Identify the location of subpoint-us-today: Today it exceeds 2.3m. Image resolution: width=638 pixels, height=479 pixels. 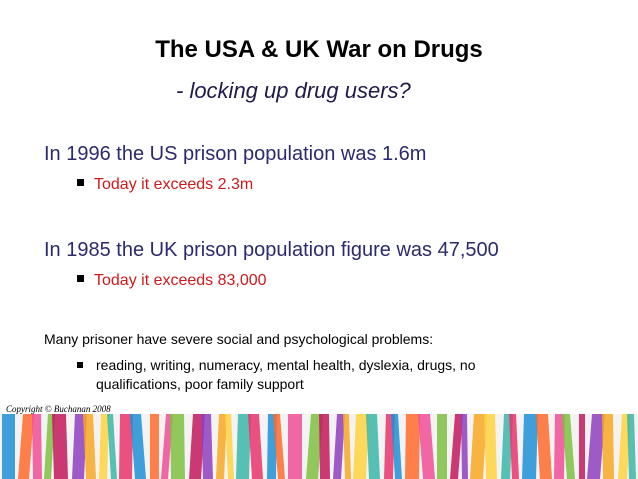
(165, 185).